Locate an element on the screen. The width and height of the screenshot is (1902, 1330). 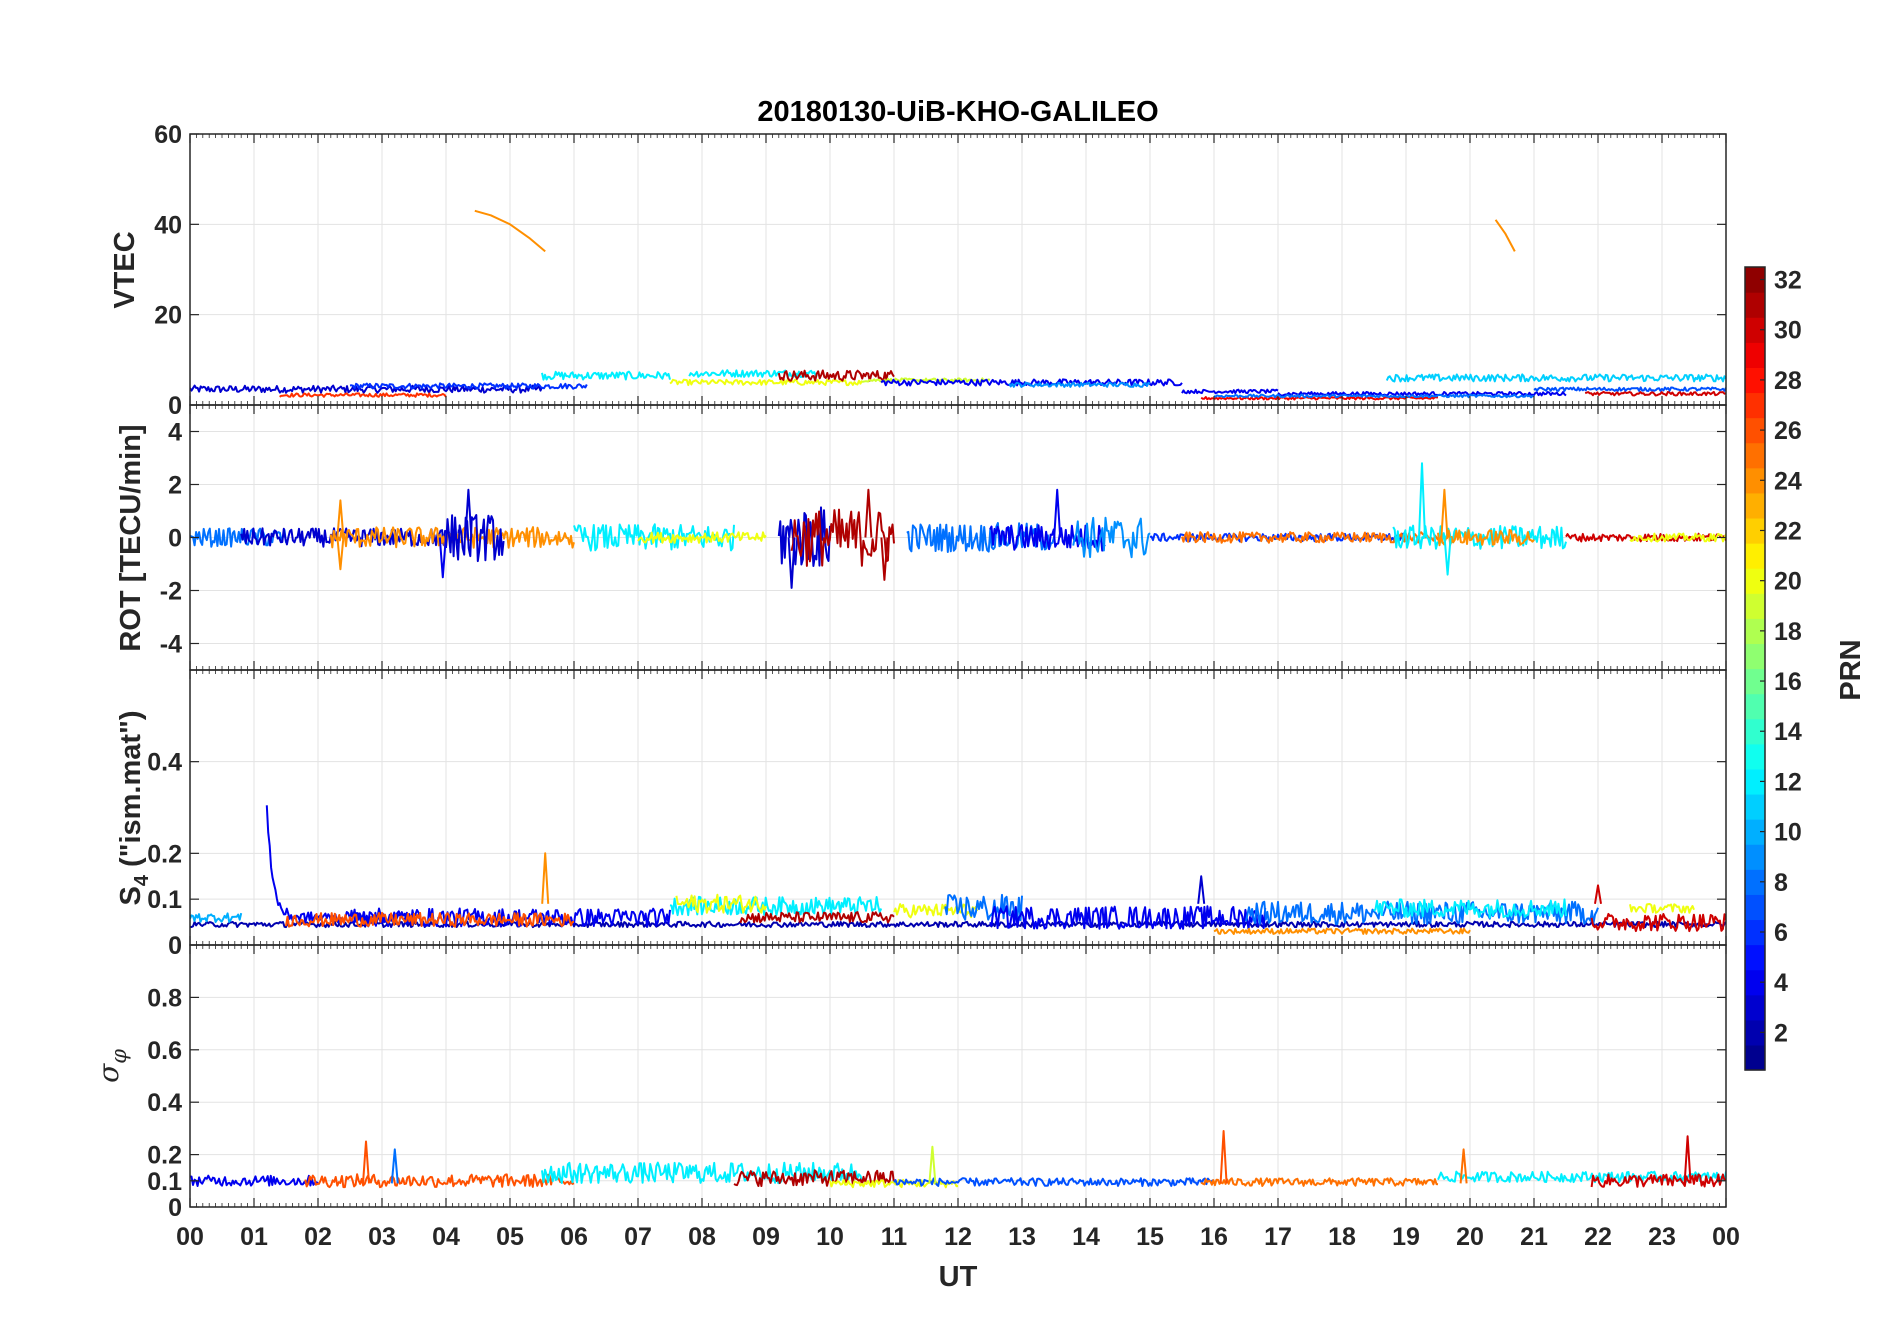
colorbar-tick-label: 32 is located at coordinates (1788, 281).